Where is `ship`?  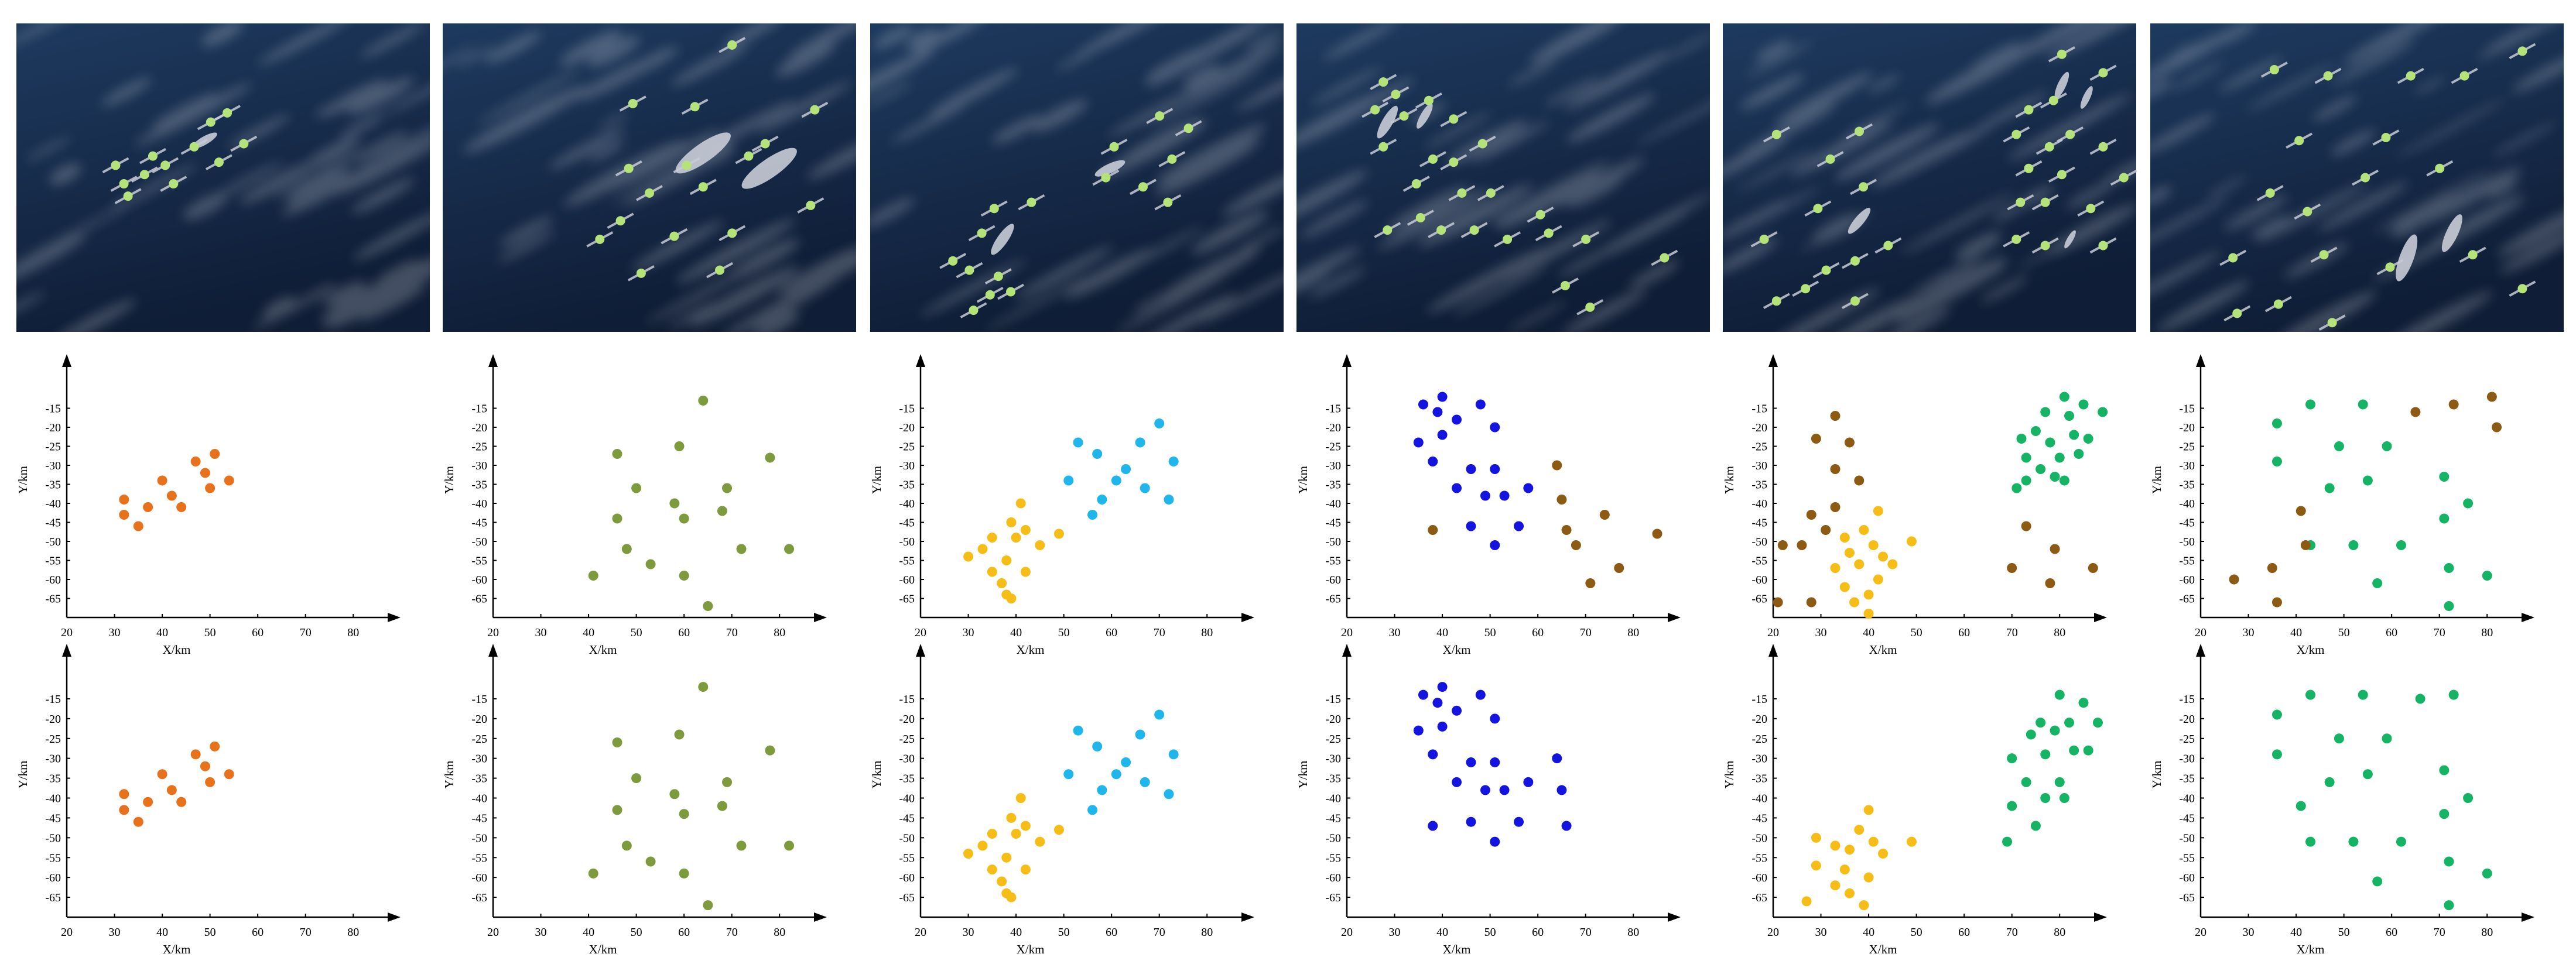
ship is located at coordinates (1859, 221).